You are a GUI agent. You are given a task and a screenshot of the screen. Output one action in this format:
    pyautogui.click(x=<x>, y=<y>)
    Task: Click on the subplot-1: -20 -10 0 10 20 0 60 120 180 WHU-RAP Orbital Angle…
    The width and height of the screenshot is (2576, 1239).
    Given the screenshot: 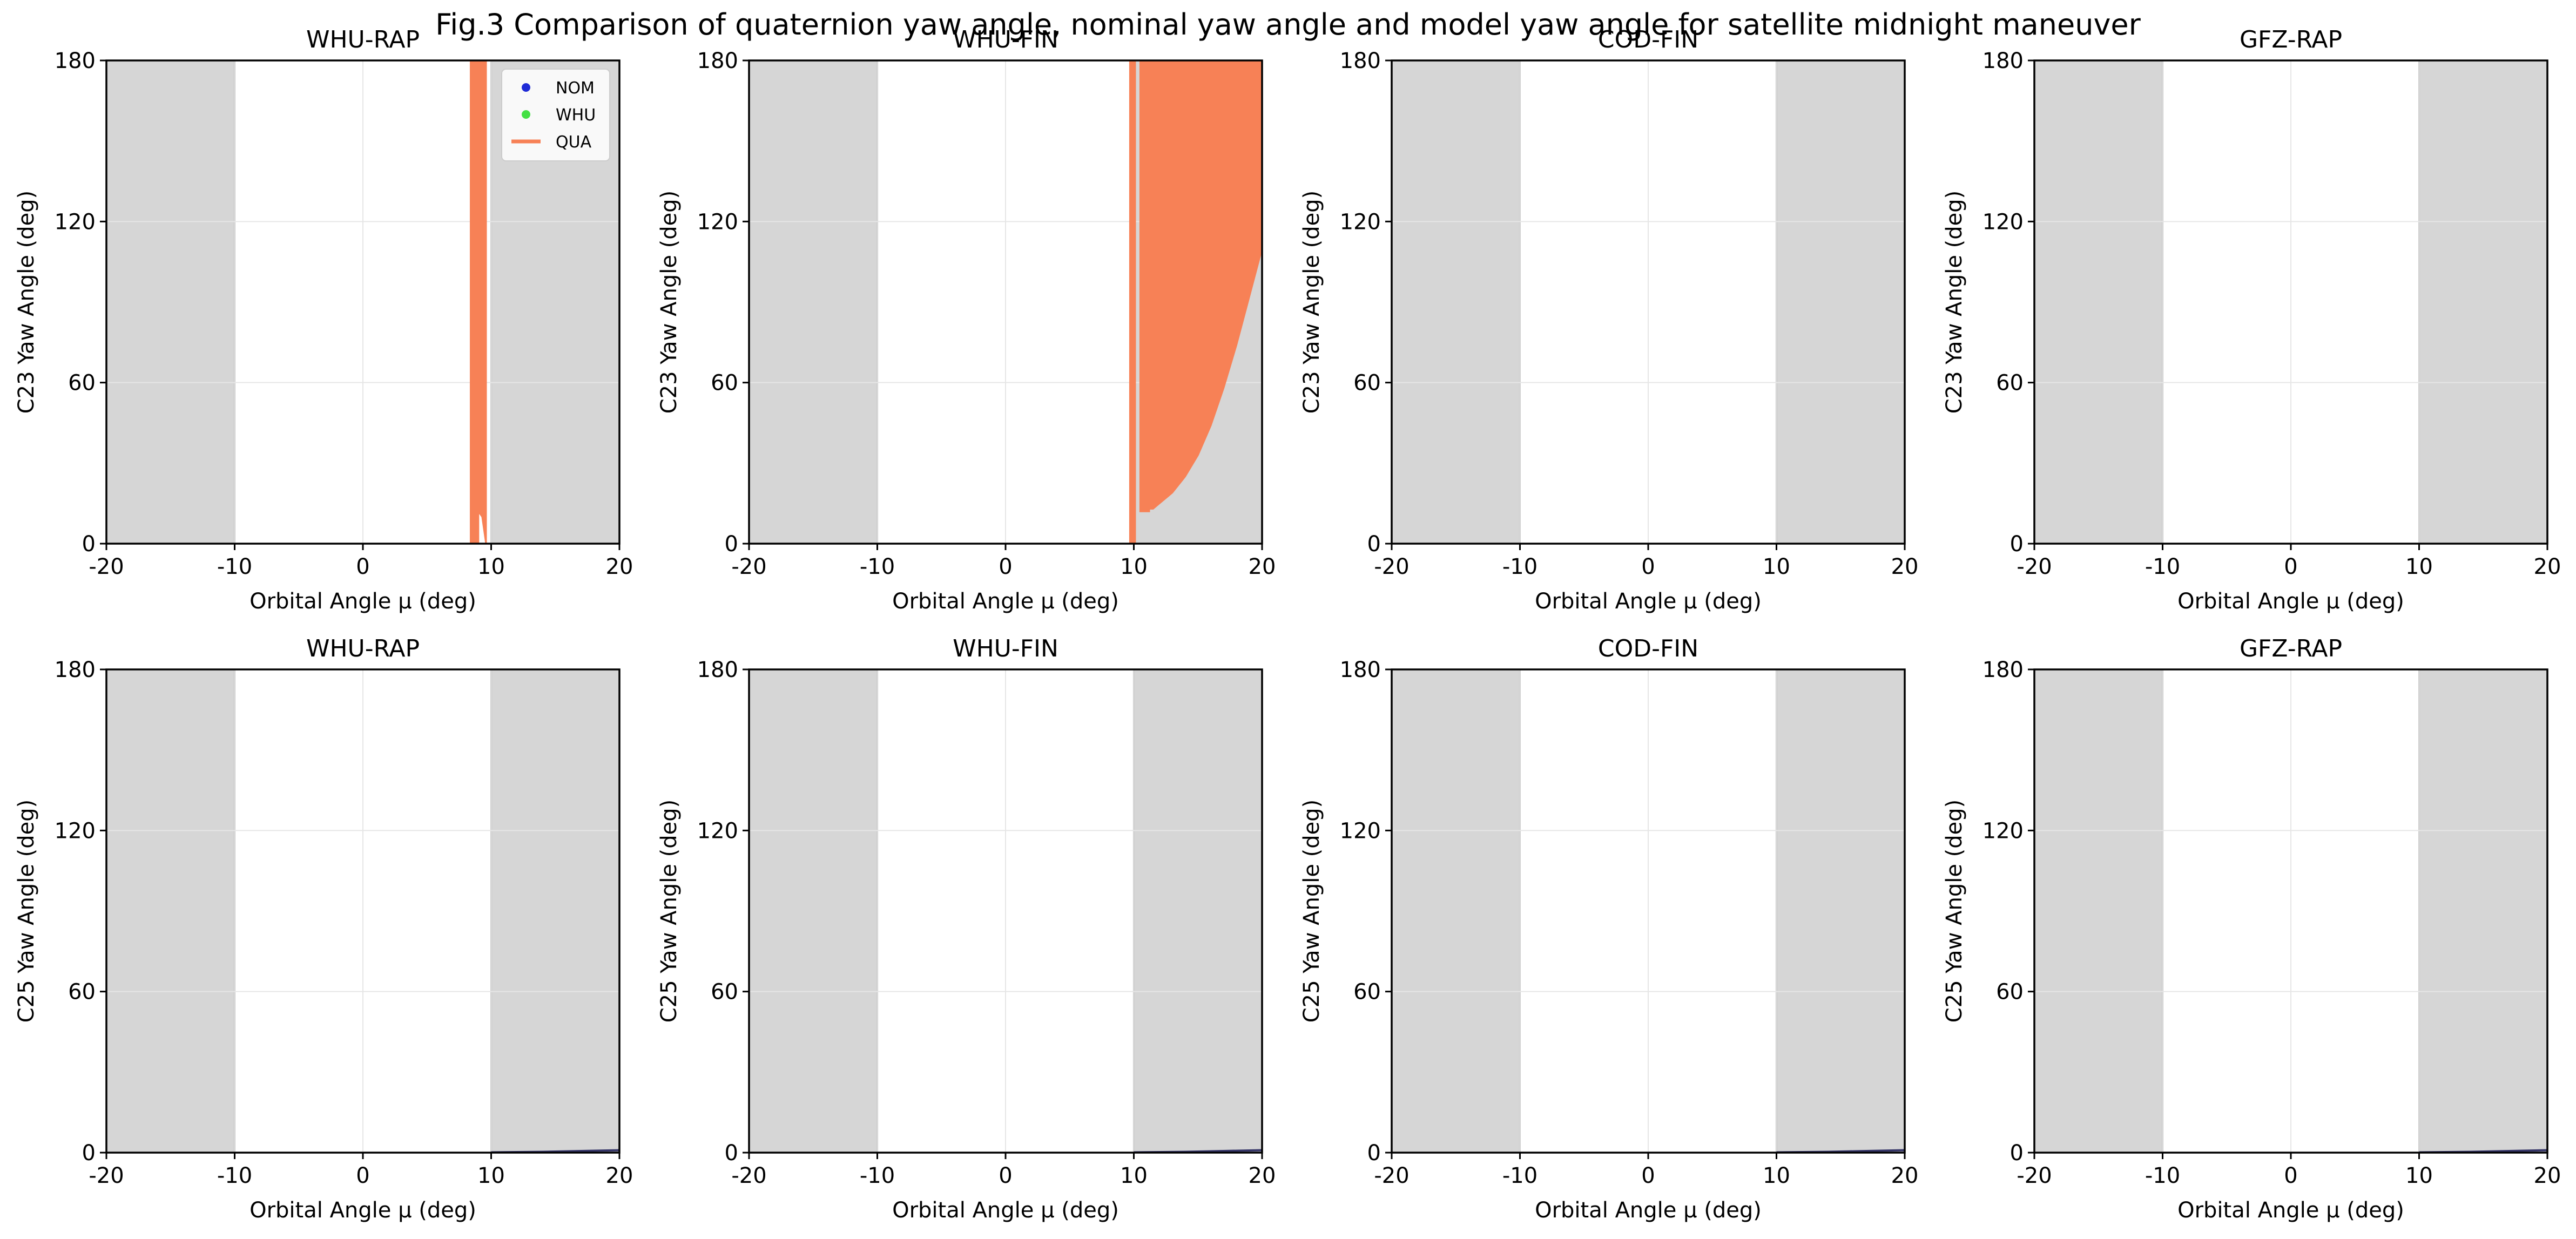 What is the action you would take?
    pyautogui.click(x=323, y=320)
    